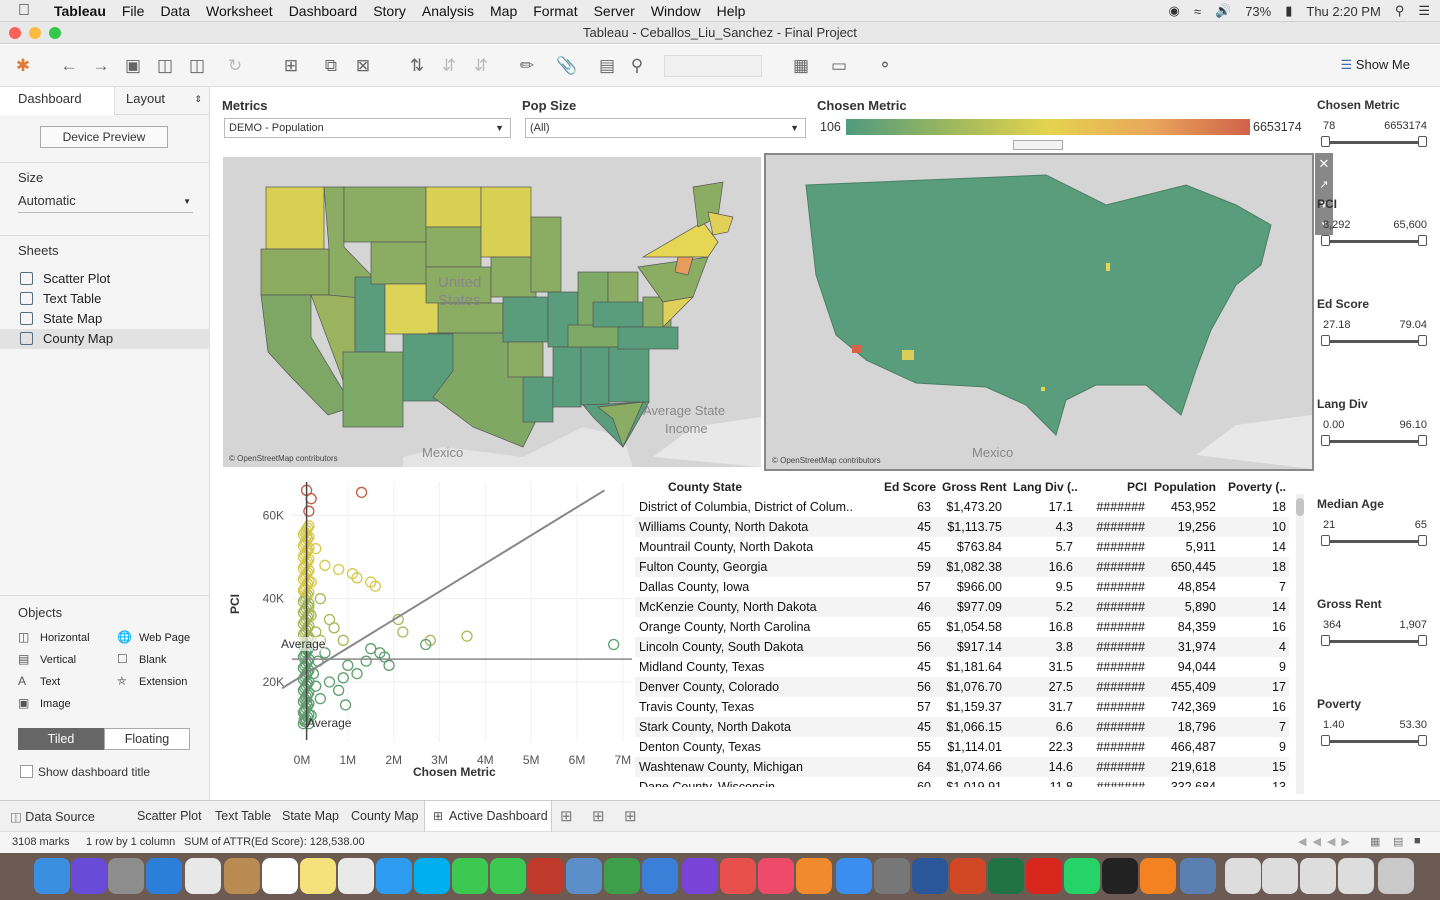  Describe the element at coordinates (1396, 876) in the screenshot. I see `dock-trash-icon` at that location.